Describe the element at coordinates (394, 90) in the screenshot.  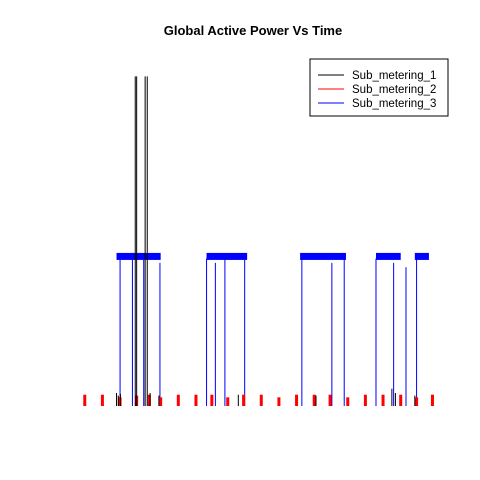
I see `legend-label-sub-metering-2: Sub_metering_2` at that location.